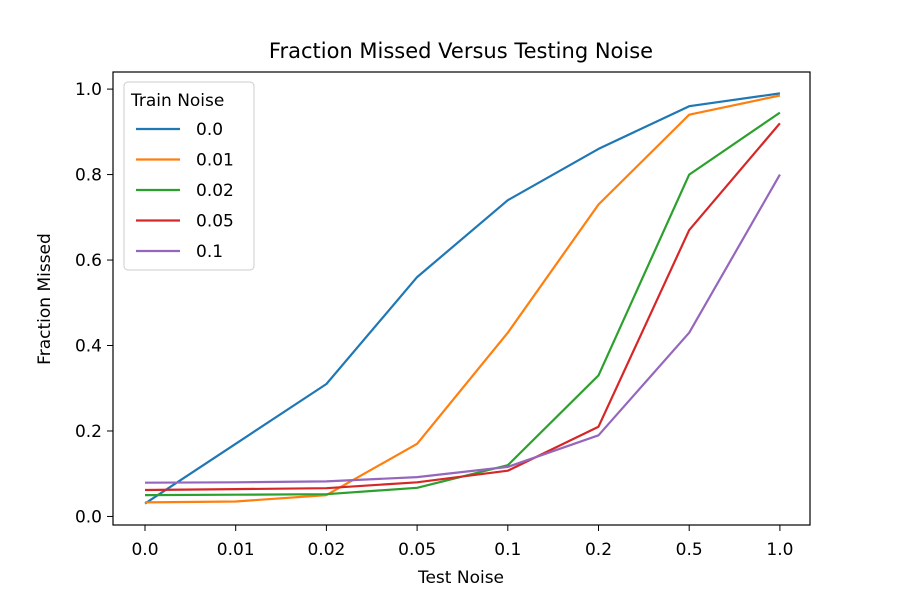  What do you see at coordinates (88, 261) in the screenshot?
I see `y-tick-label: 0.6` at bounding box center [88, 261].